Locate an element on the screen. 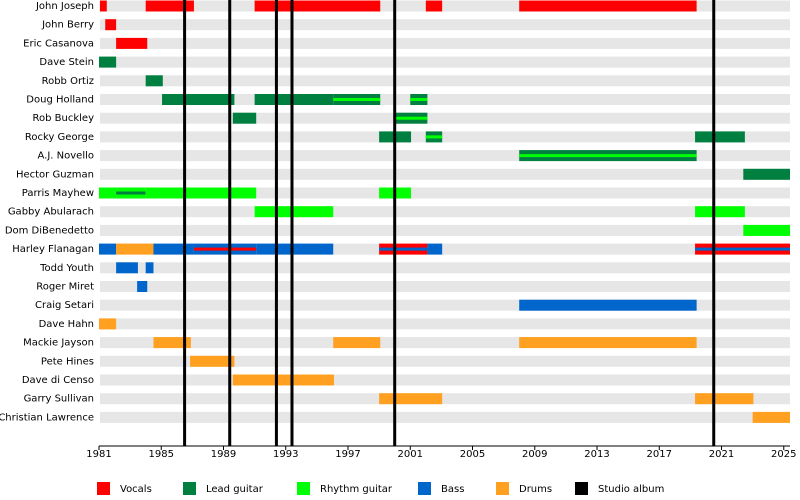 The width and height of the screenshot is (800, 500). x-tick-label: 2021 is located at coordinates (721, 454).